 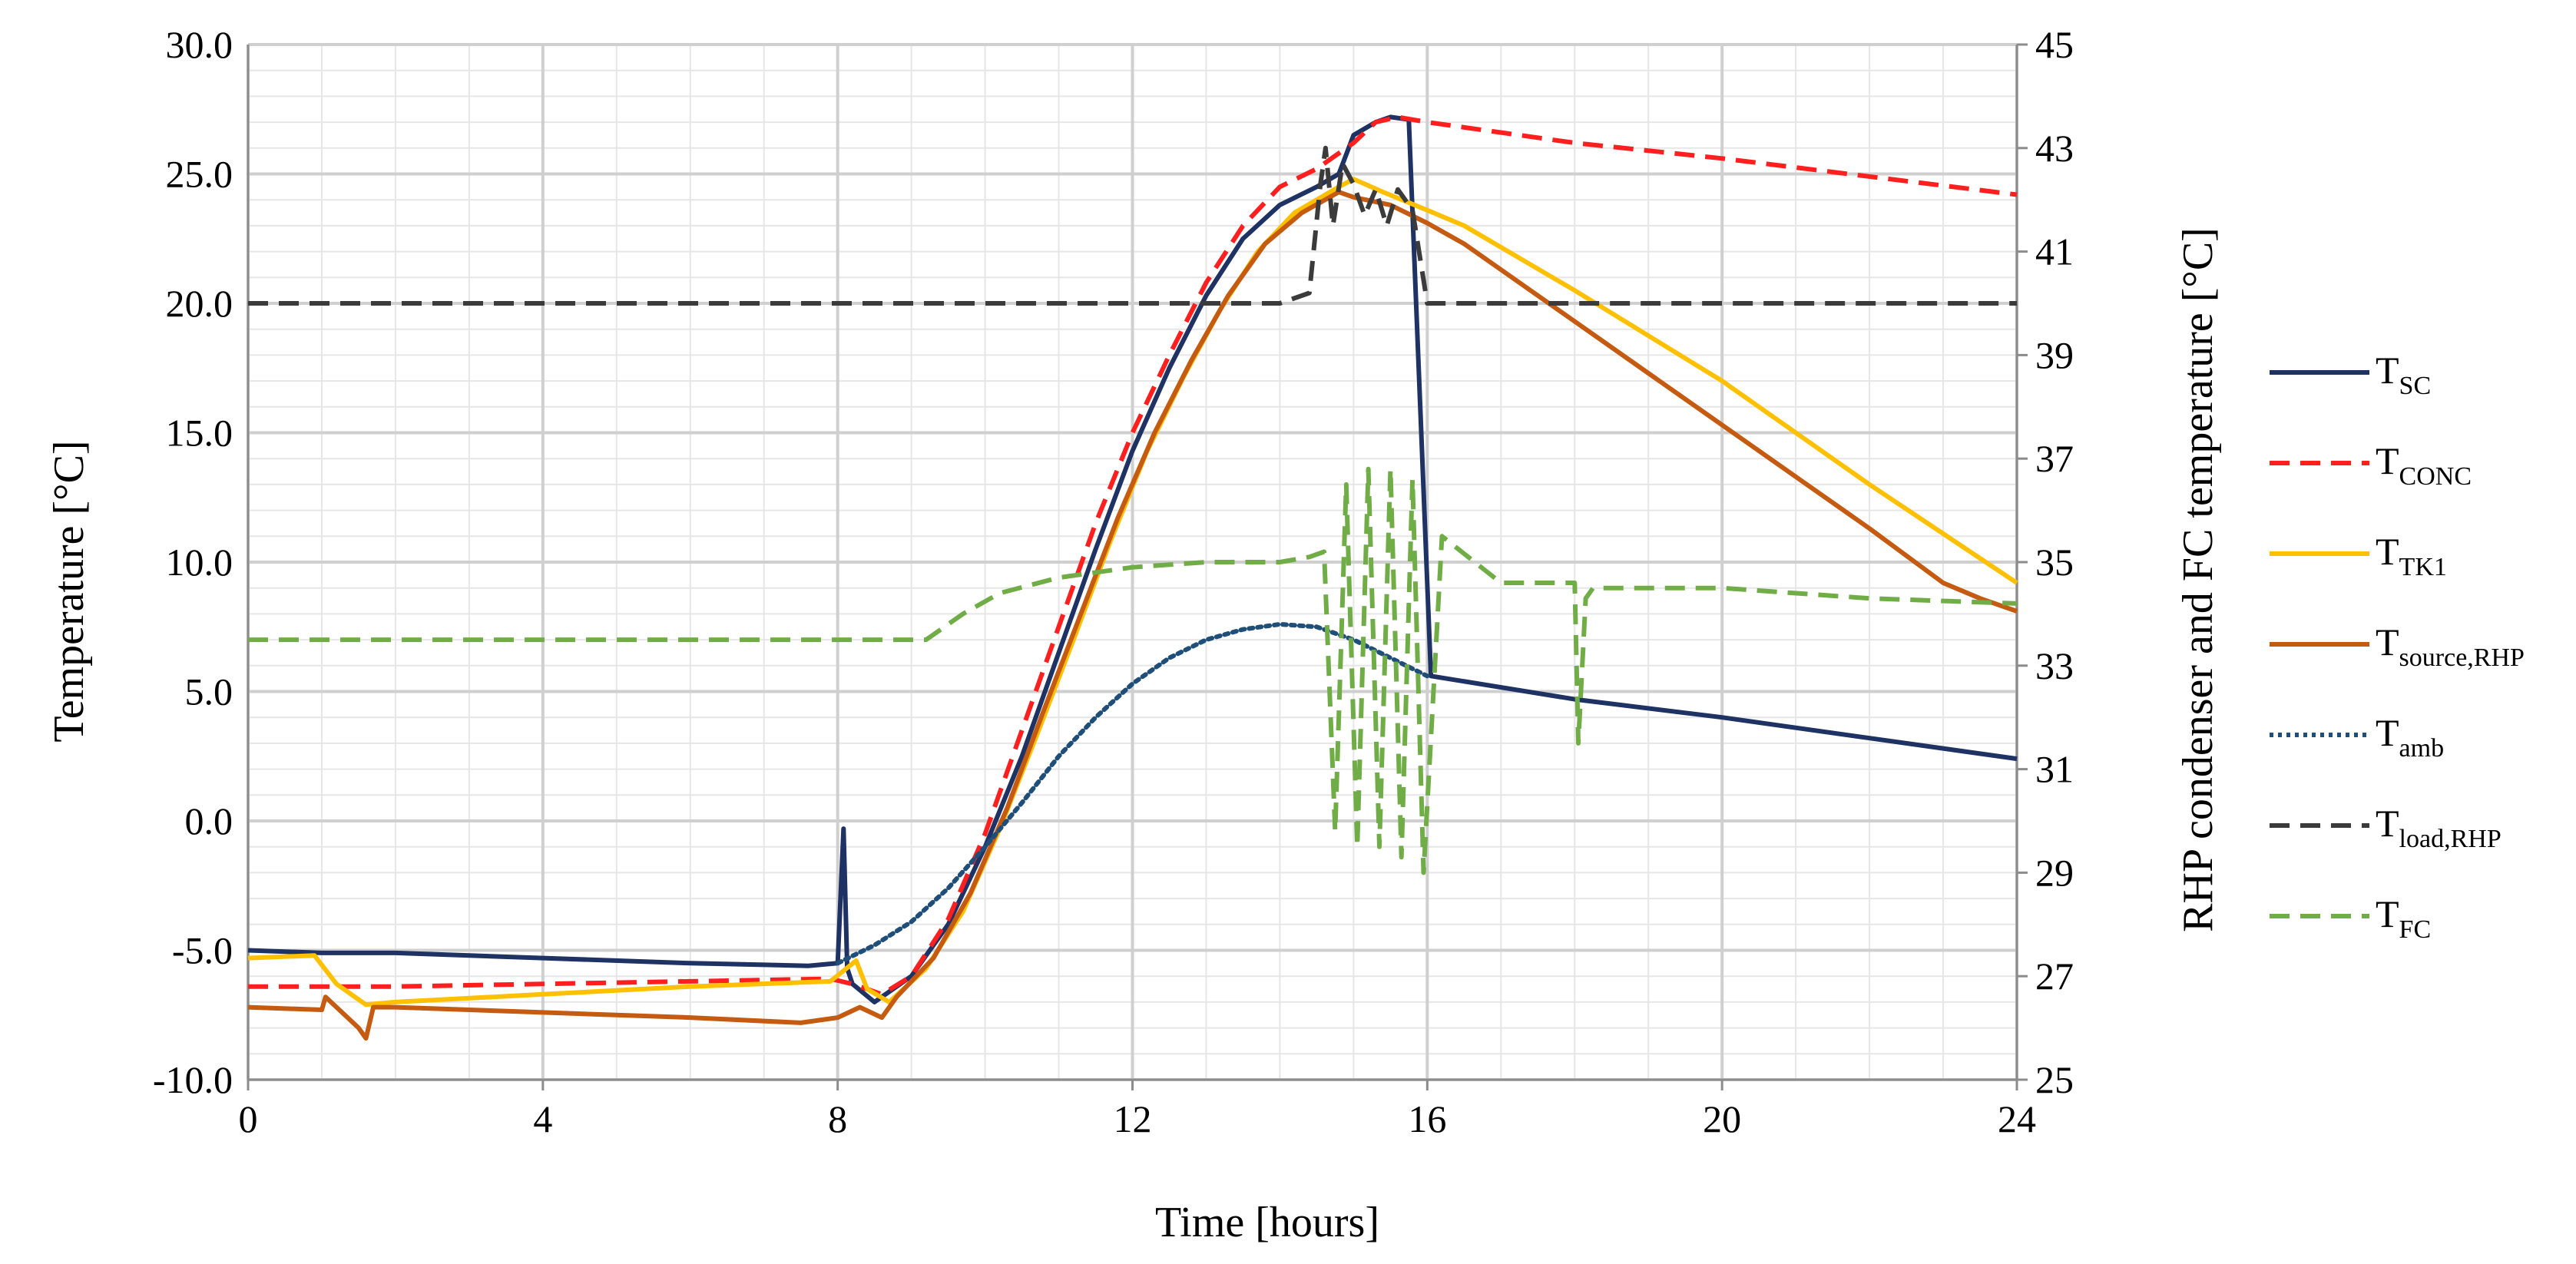 I want to click on y2-tick-label: 27, so click(x=2055, y=977).